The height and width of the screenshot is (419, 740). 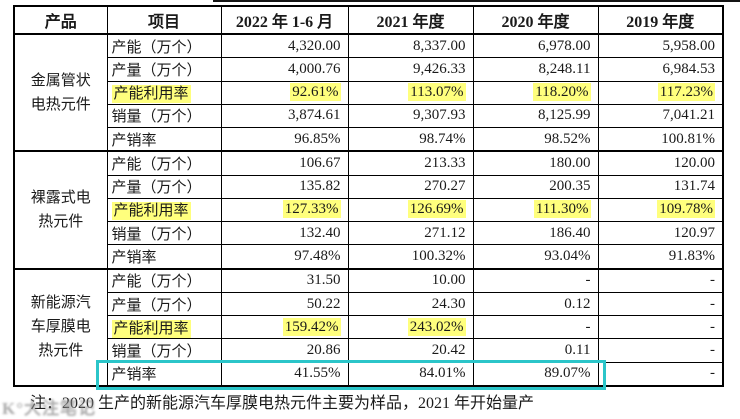 What do you see at coordinates (660, 20) in the screenshot?
I see `column-header-2019: 2019 年度` at bounding box center [660, 20].